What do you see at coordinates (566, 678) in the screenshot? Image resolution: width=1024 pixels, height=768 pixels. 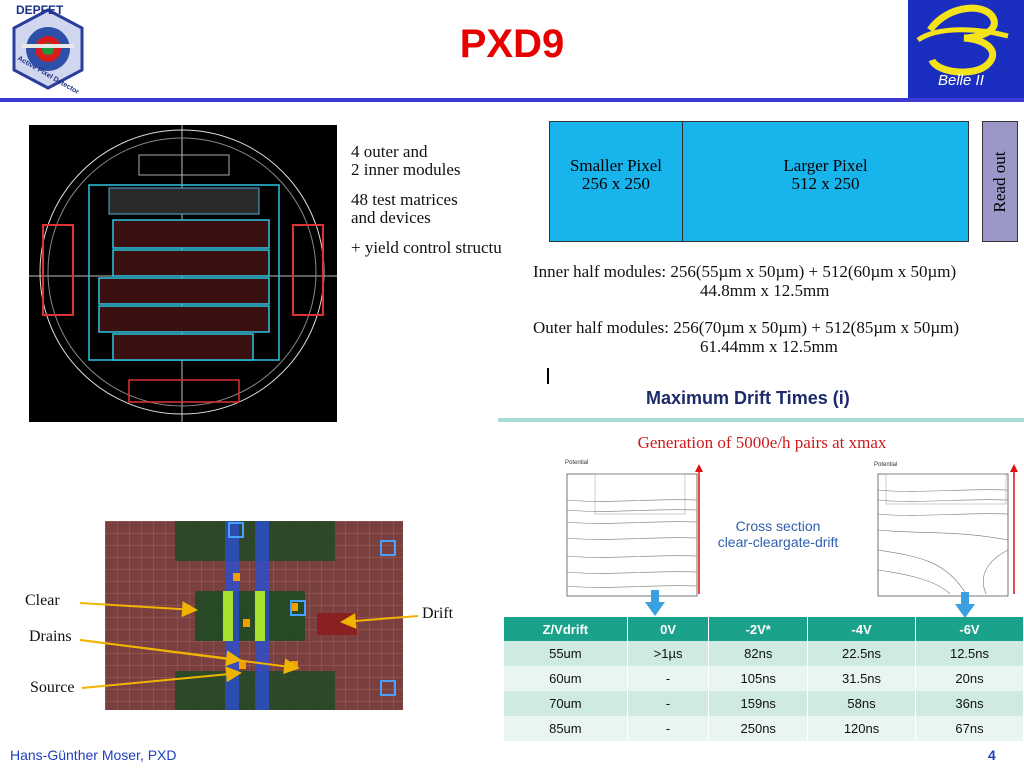 I see `table-cell: 60um` at bounding box center [566, 678].